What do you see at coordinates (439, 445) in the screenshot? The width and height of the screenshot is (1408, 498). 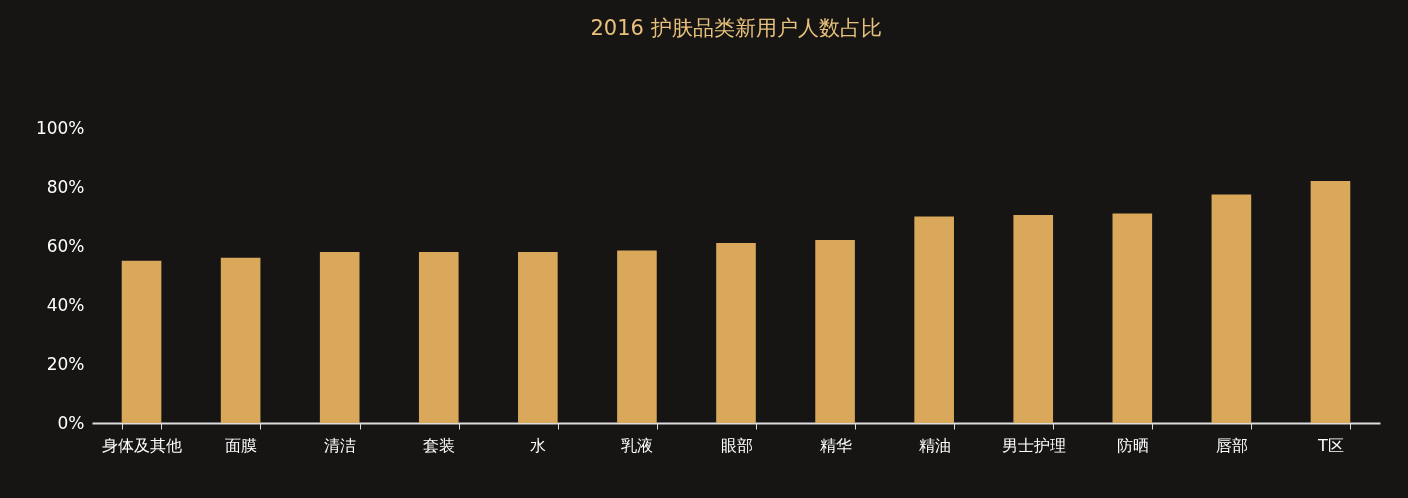 I see `x-tick-label: 套装` at bounding box center [439, 445].